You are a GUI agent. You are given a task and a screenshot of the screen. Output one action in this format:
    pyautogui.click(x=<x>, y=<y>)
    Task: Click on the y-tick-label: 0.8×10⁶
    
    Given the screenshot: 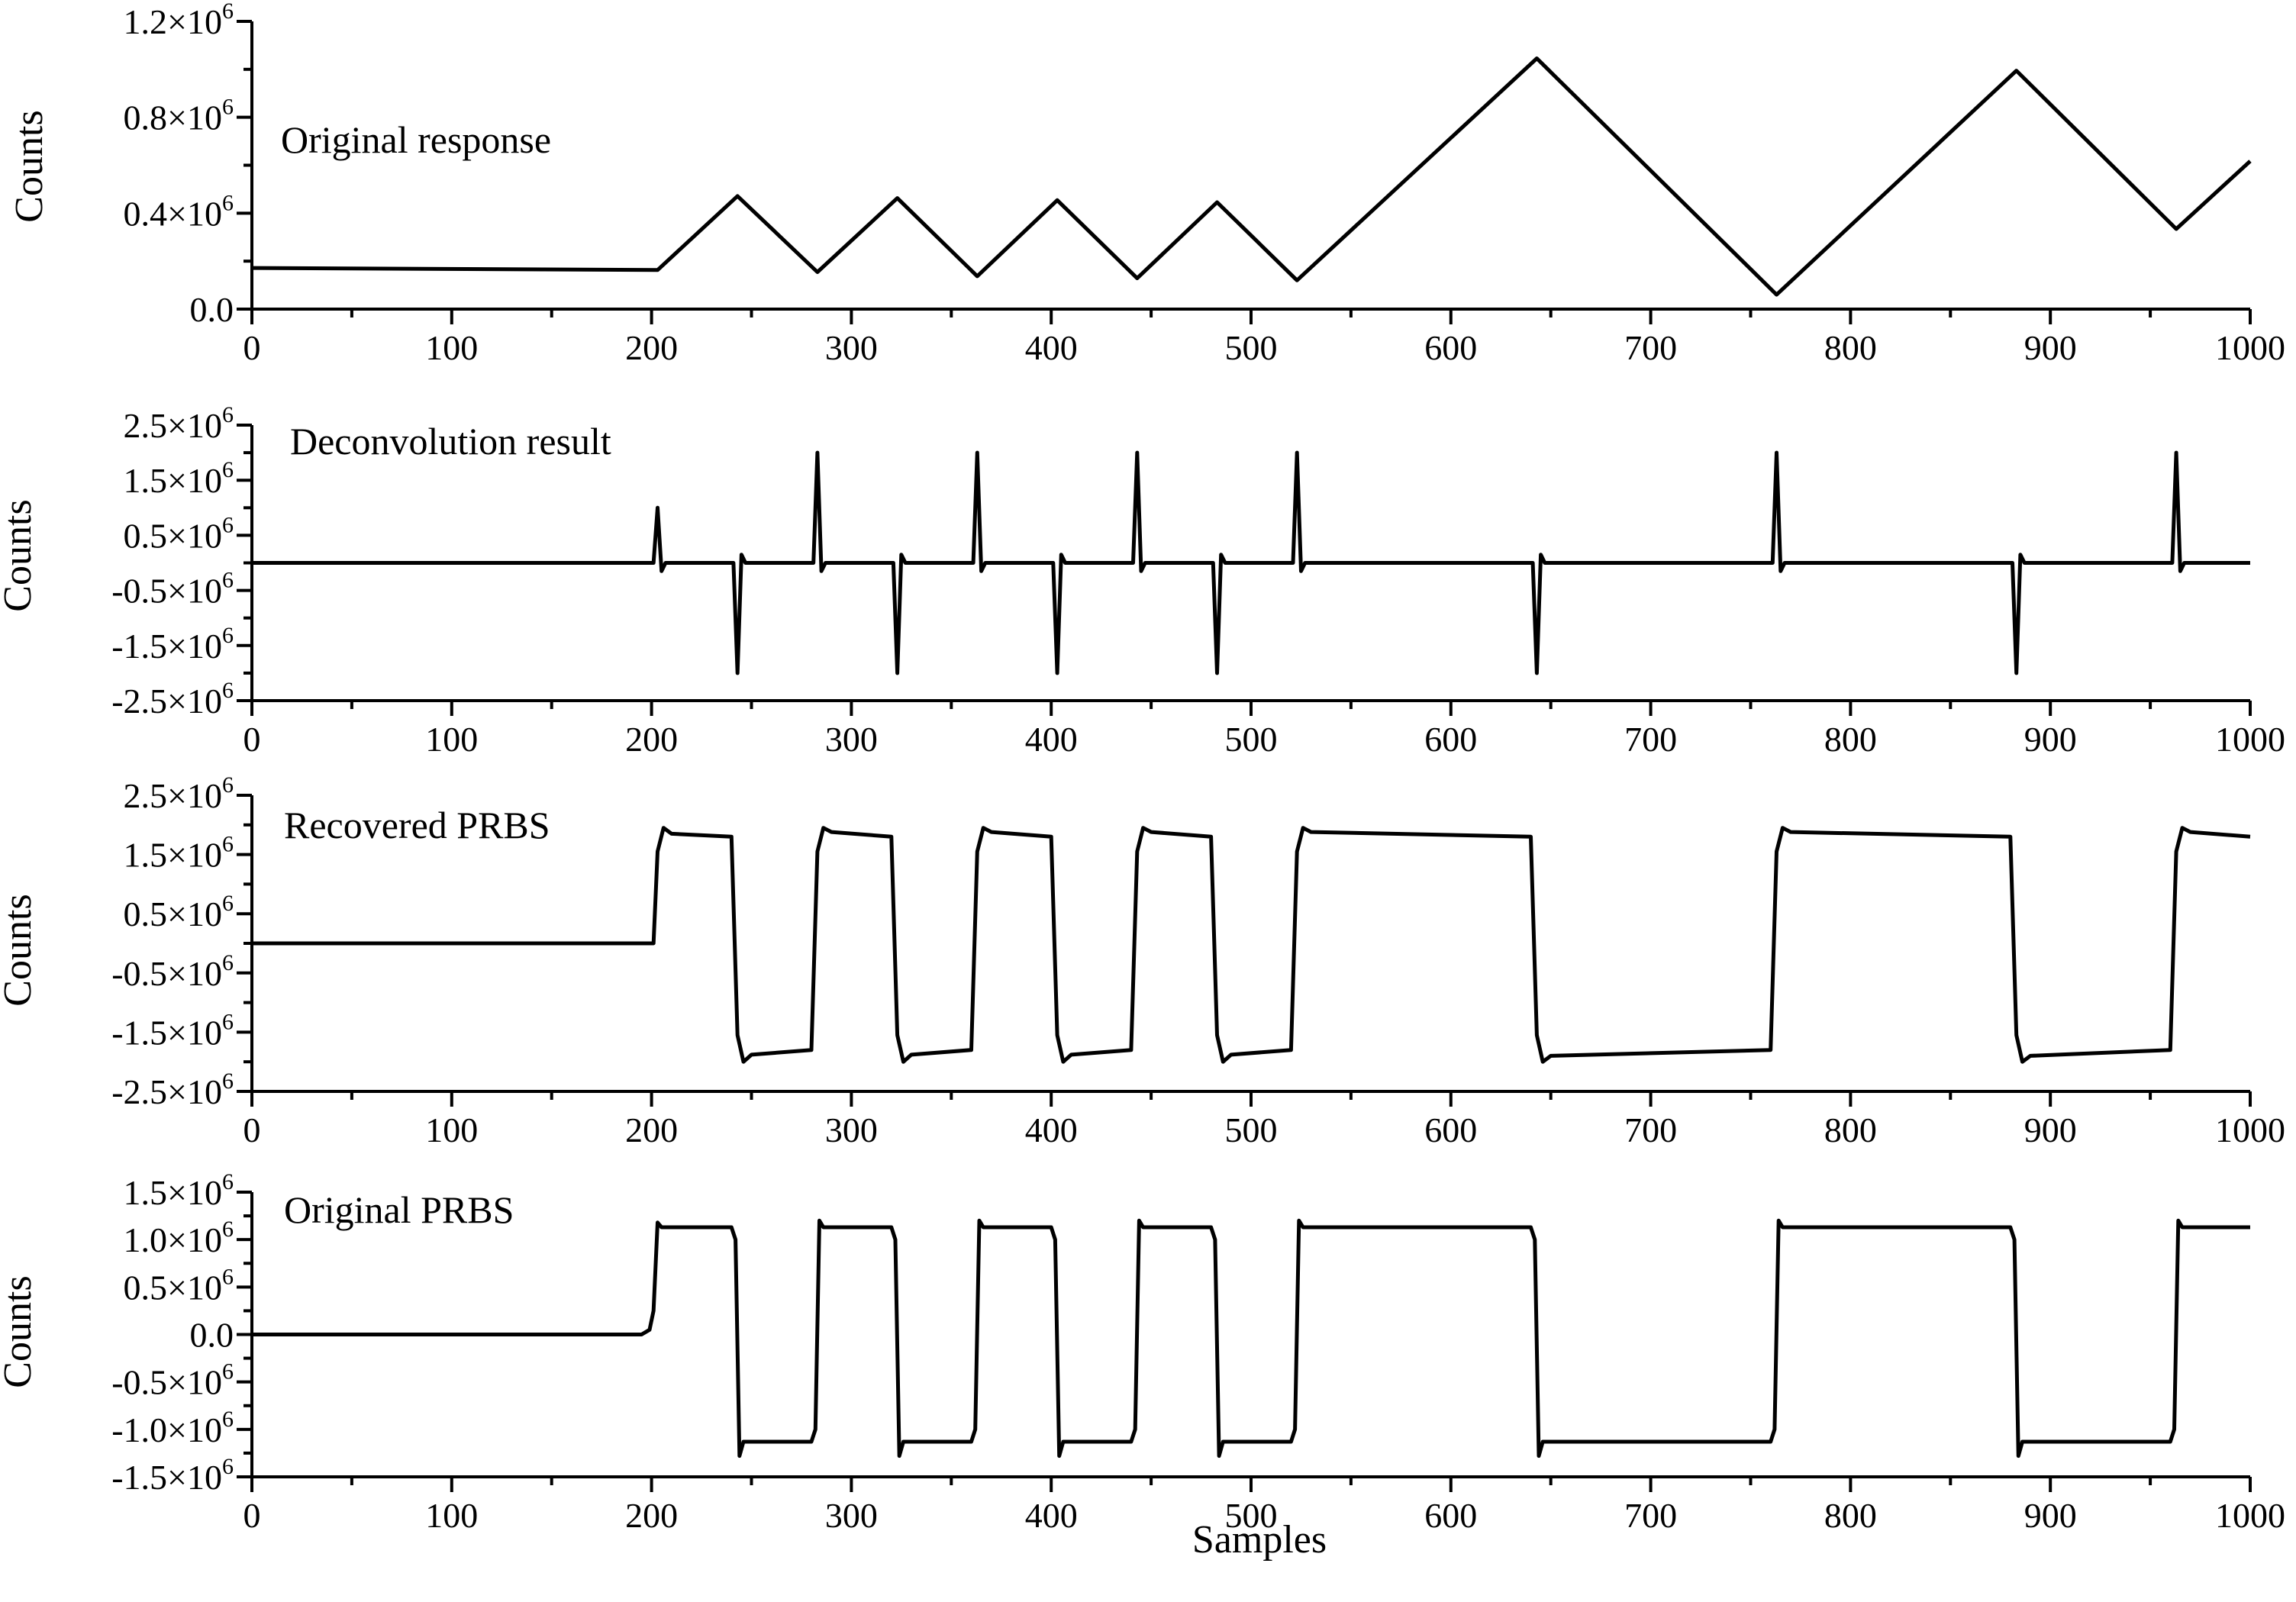 What is the action you would take?
    pyautogui.click(x=179, y=116)
    